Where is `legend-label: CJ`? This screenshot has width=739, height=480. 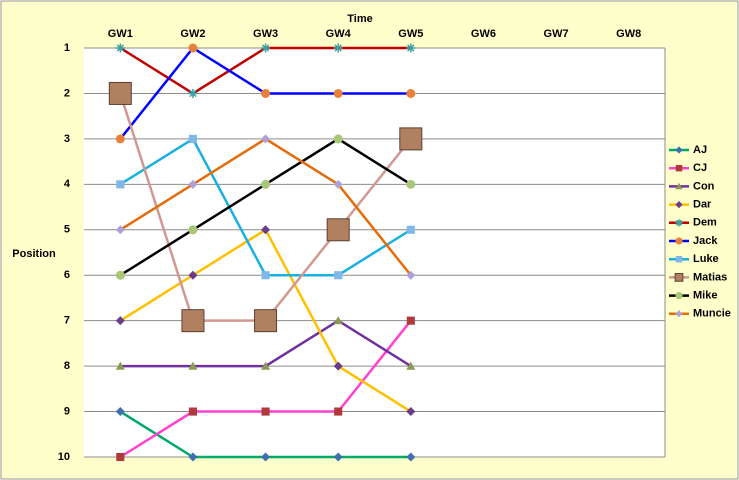 legend-label: CJ is located at coordinates (700, 168).